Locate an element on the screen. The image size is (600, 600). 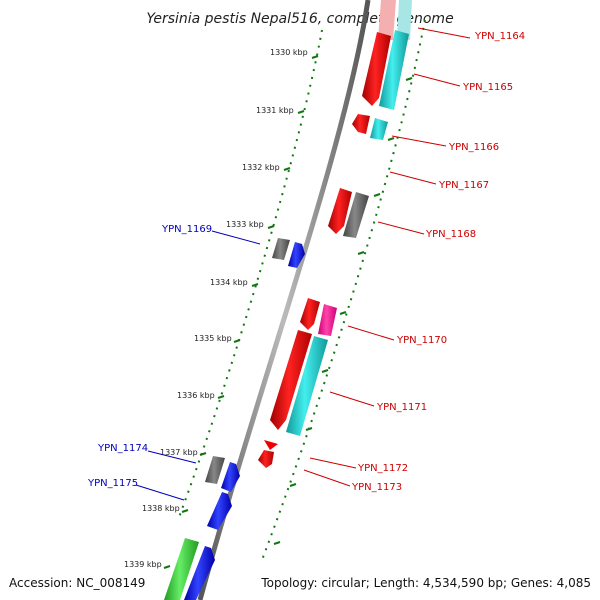
gene-label: YPN_1167 is located at coordinates (463, 185).